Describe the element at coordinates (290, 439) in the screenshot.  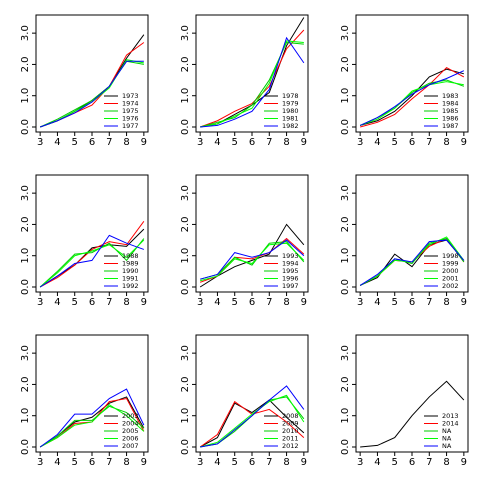
I see `legend-label: 2011` at that location.